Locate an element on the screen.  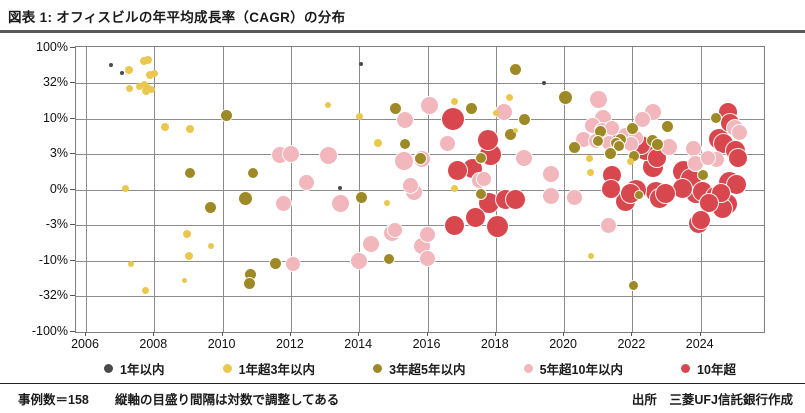
case-count-label: 事例数＝158 is located at coordinates (53, 400).